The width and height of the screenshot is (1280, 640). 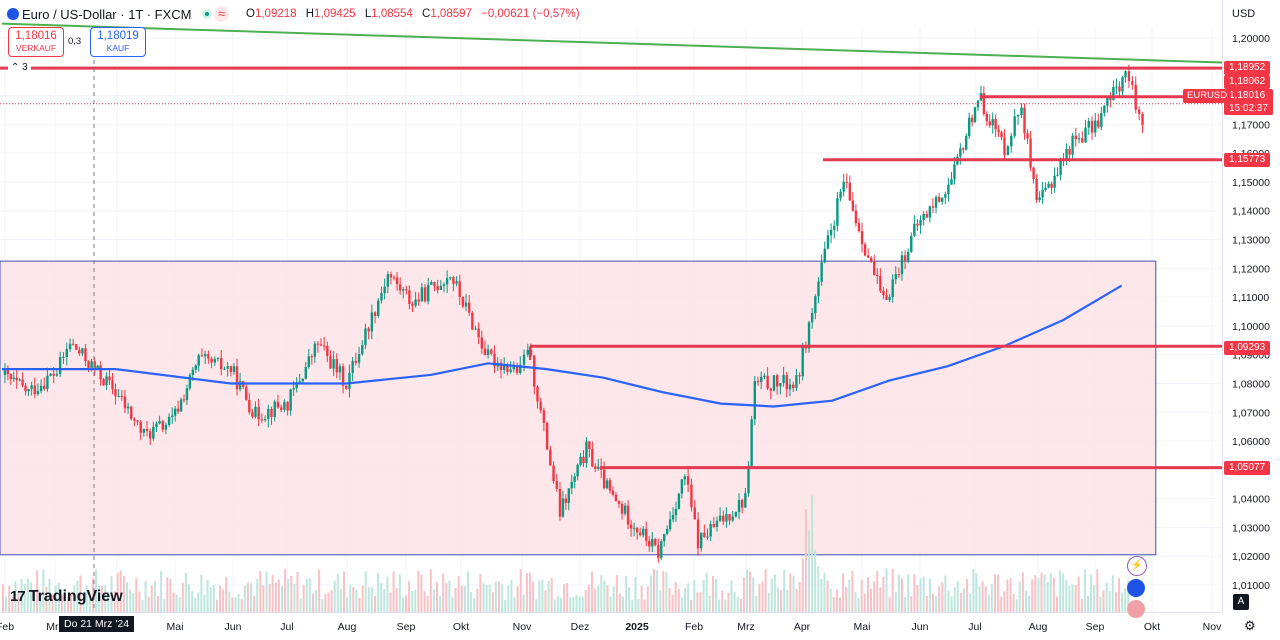 I want to click on currency-selector: USD, so click(x=1244, y=14).